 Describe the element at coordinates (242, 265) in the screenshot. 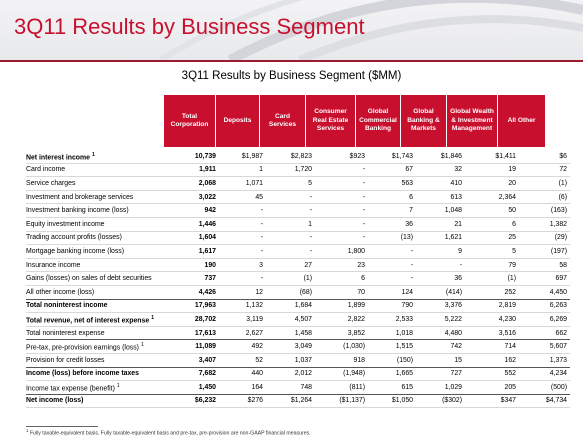

I see `table-cell: 3` at that location.